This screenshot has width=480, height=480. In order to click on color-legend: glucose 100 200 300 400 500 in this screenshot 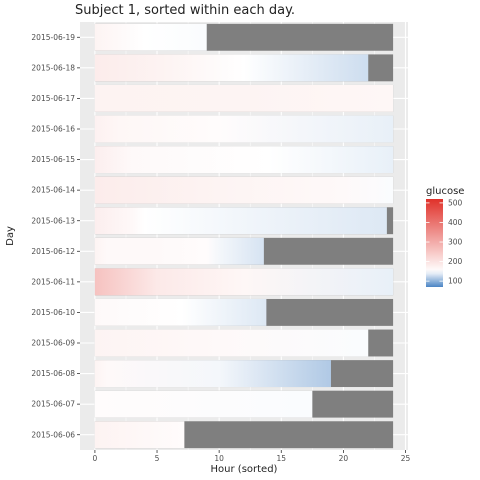, I will do `click(445, 236)`.